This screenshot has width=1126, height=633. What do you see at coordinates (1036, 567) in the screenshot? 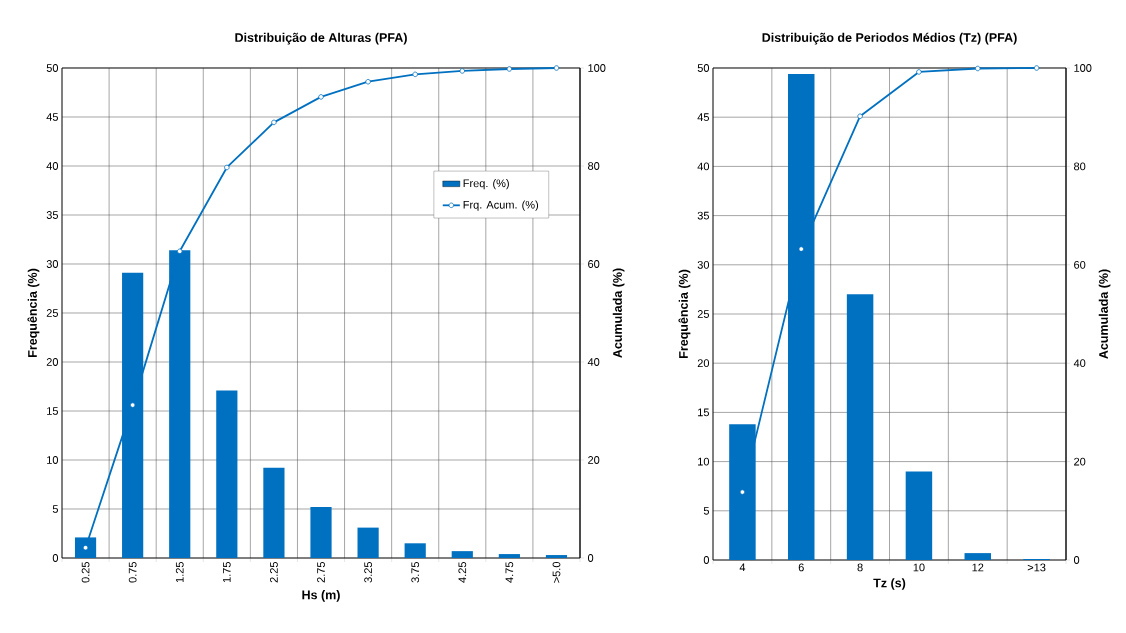
I see `x-tick-label: >13` at bounding box center [1036, 567].